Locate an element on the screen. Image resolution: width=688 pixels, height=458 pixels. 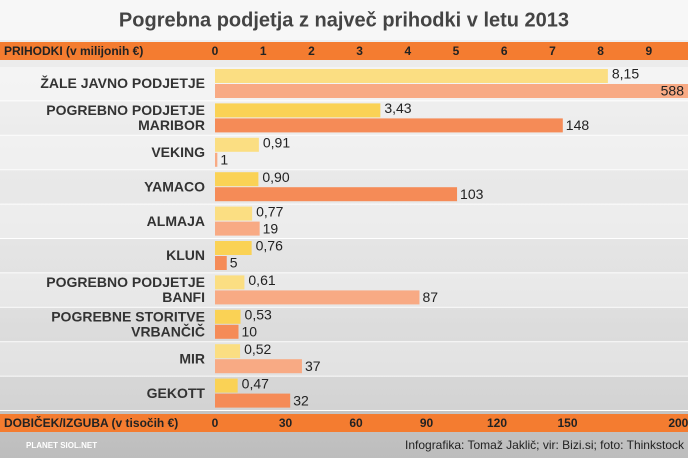
top-tick-label: 1 is located at coordinates (263, 51).